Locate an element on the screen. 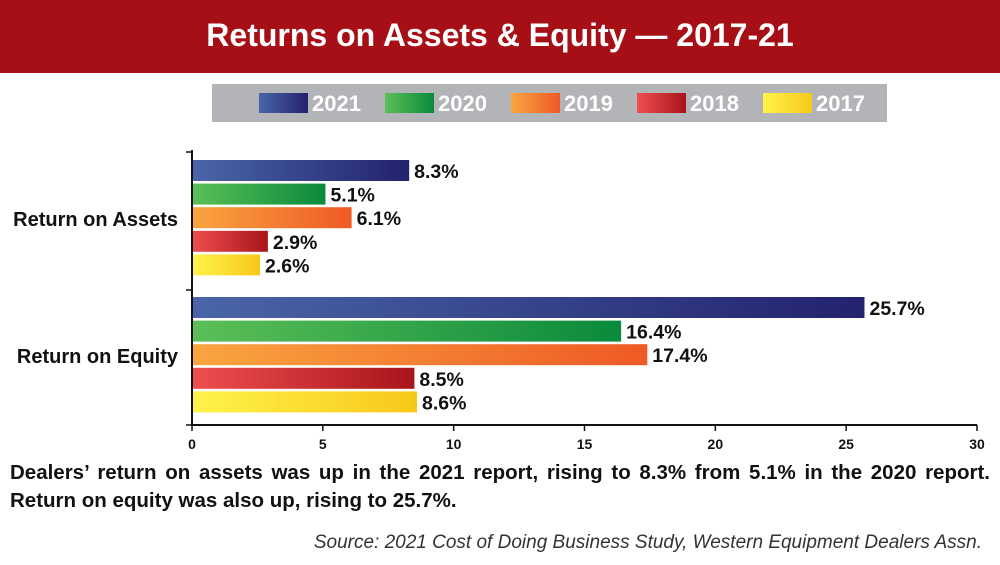  bar-1-2021 is located at coordinates (528, 307).